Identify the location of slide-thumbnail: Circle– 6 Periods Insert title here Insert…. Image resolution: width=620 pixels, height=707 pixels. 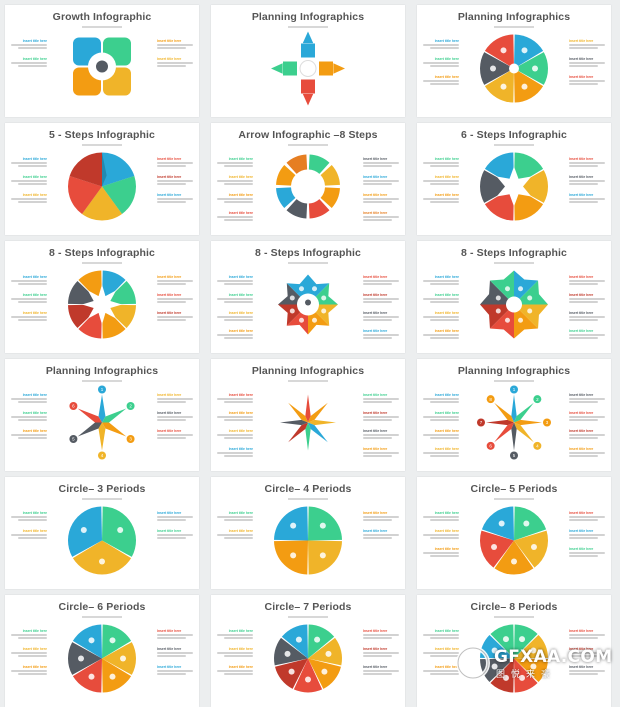
(102, 651).